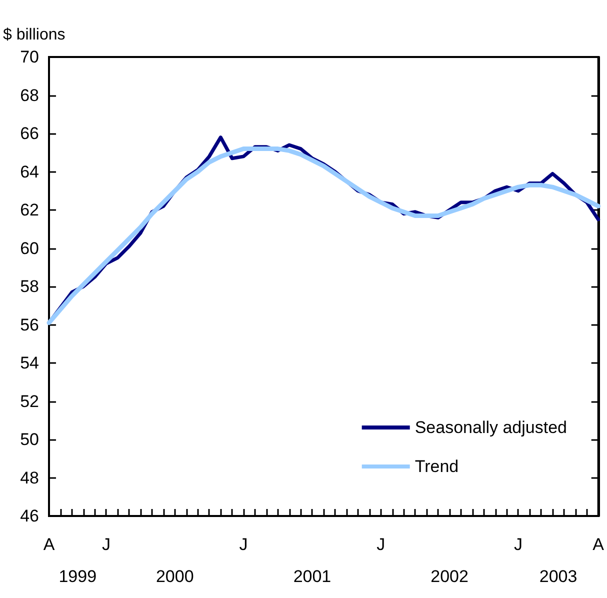  Describe the element at coordinates (29, 57) in the screenshot. I see `y-tick-label: 70` at that location.